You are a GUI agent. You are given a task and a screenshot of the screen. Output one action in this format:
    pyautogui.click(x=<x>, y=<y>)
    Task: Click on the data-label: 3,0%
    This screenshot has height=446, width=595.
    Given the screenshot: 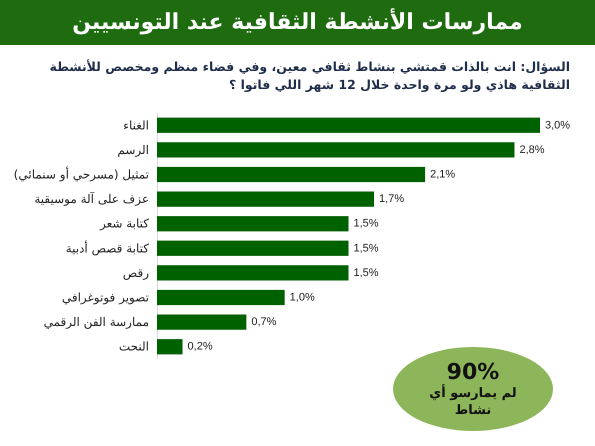 What is the action you would take?
    pyautogui.click(x=557, y=125)
    